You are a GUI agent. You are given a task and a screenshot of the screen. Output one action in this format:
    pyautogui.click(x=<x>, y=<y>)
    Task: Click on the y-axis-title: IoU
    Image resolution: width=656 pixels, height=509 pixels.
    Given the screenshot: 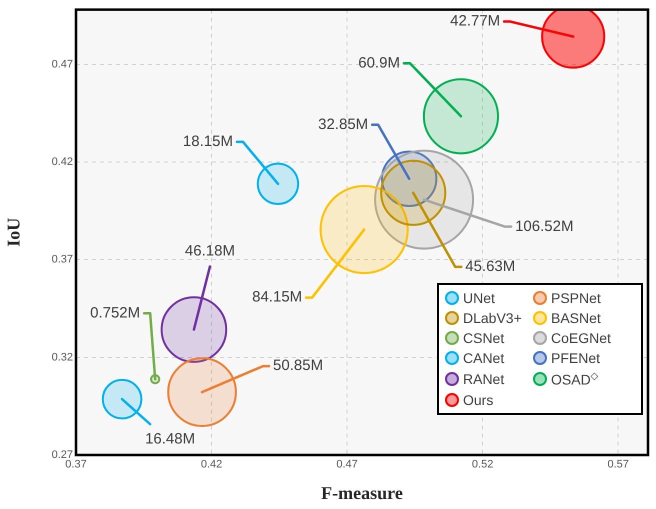 What is the action you would take?
    pyautogui.click(x=13, y=232)
    